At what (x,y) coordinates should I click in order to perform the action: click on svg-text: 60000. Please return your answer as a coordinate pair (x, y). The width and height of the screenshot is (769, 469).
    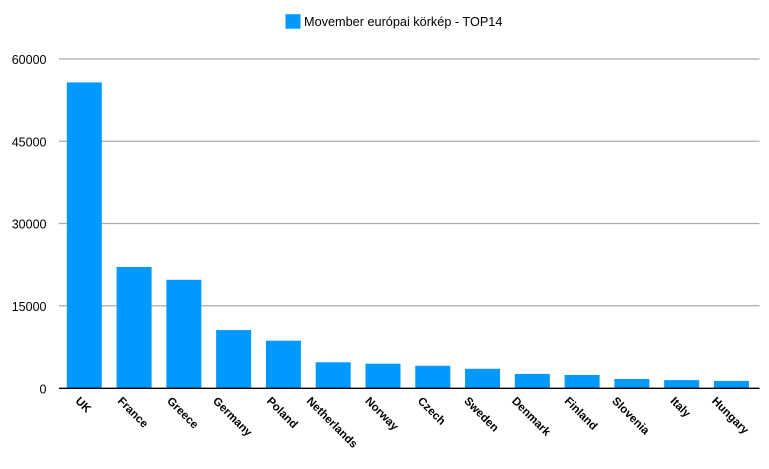
    Looking at the image, I should click on (29, 60).